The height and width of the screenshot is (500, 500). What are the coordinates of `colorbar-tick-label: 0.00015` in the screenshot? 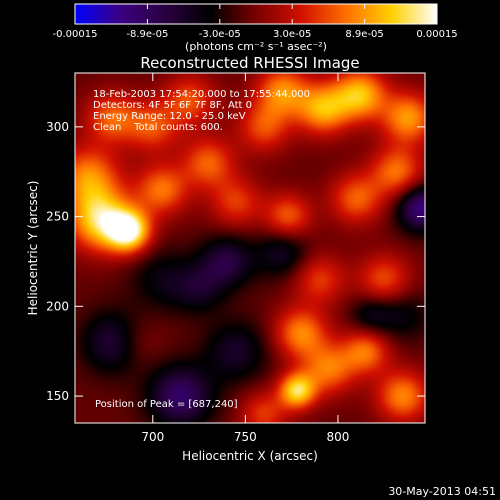 It's located at (436, 34).